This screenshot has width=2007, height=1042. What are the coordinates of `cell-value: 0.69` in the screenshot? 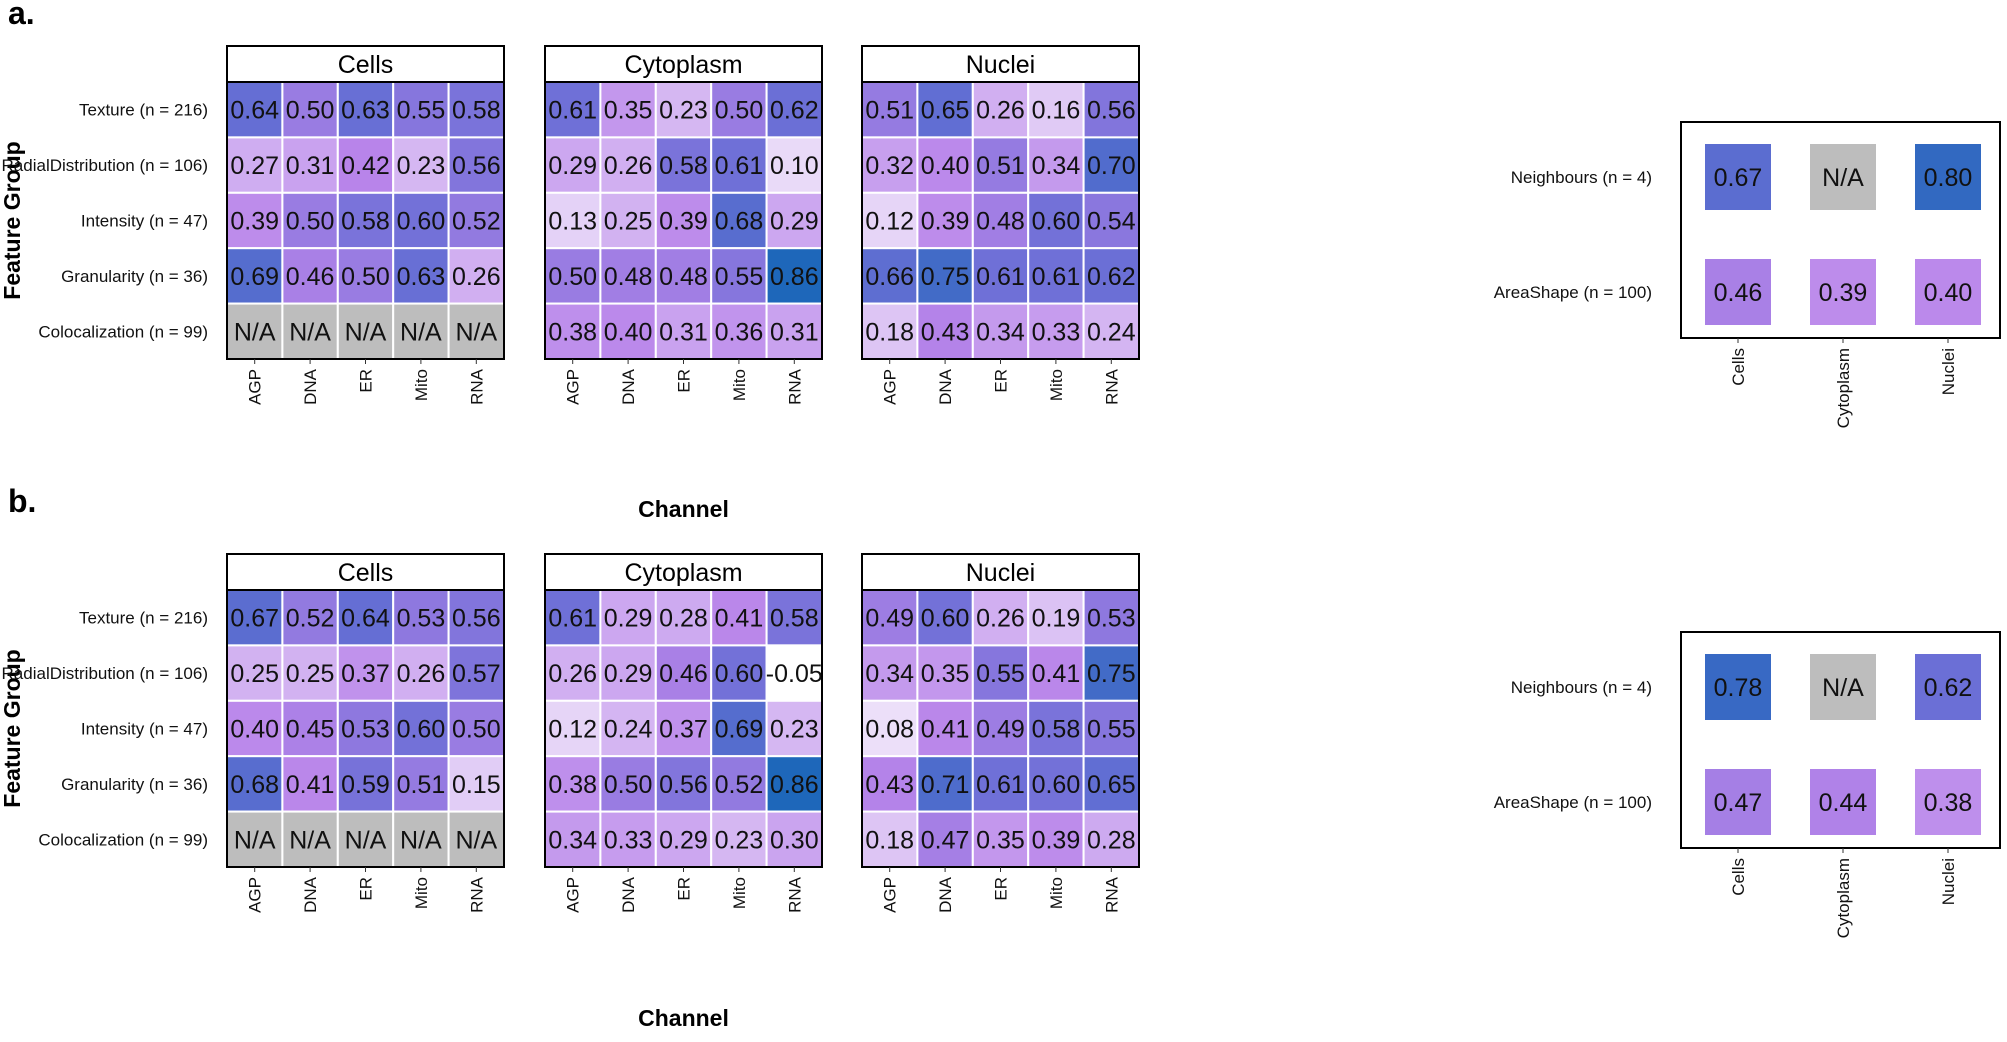 It's located at (739, 730).